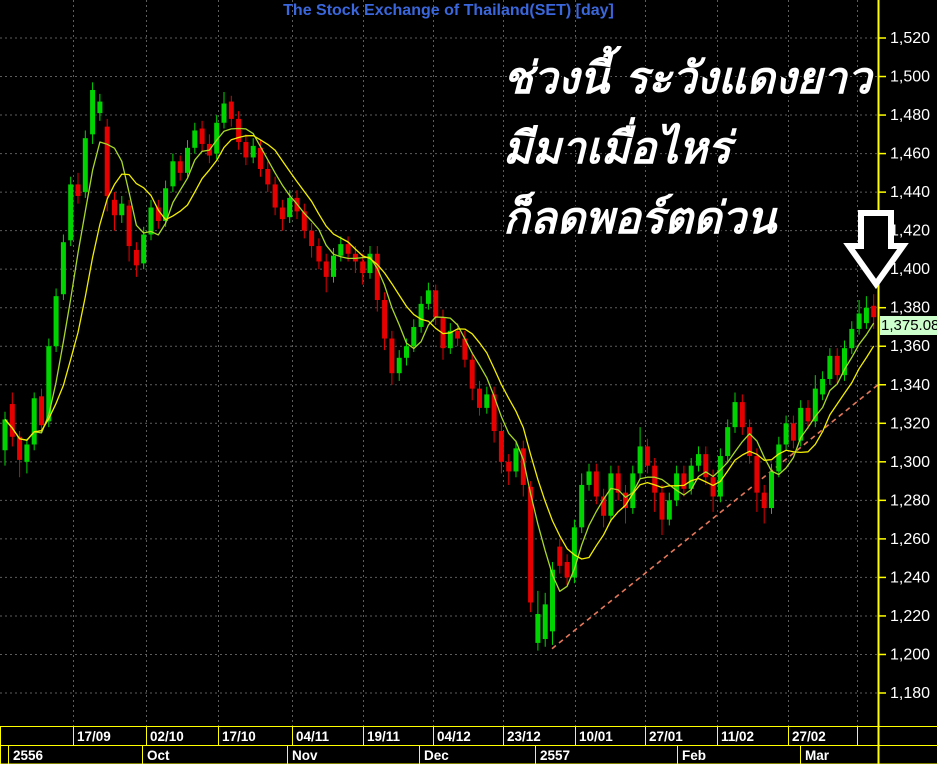  Describe the element at coordinates (167, 736) in the screenshot. I see `date-tick-label: 02/10` at that location.